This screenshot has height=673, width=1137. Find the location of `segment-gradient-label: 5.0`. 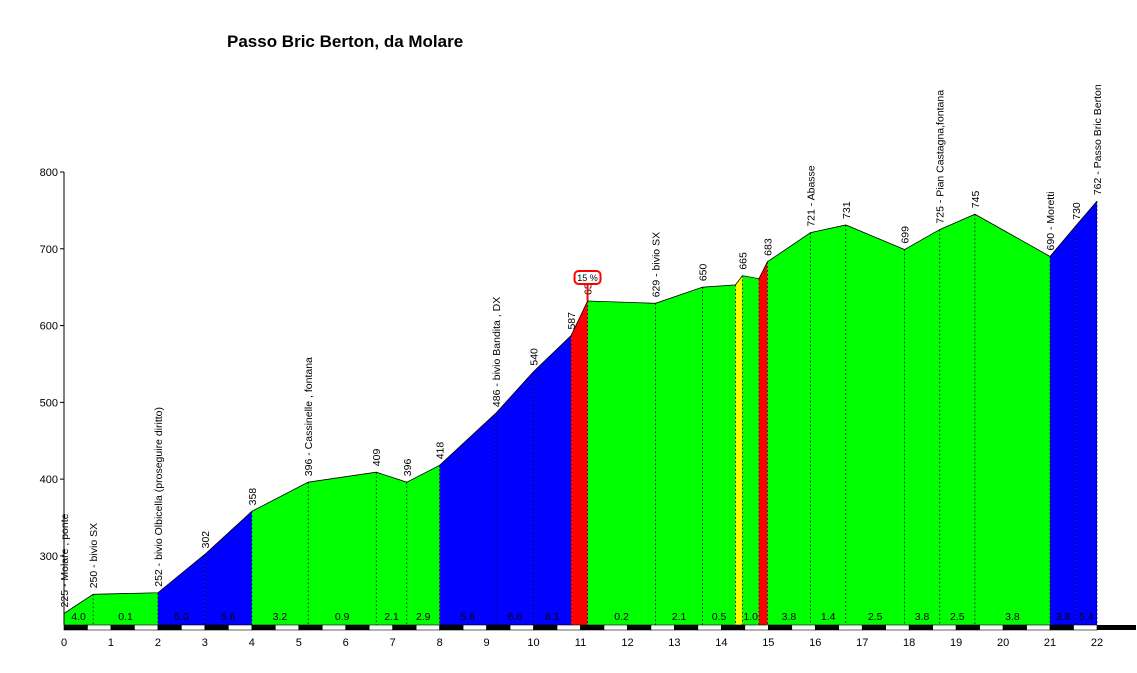

segment-gradient-label: 5.0 is located at coordinates (181, 617).